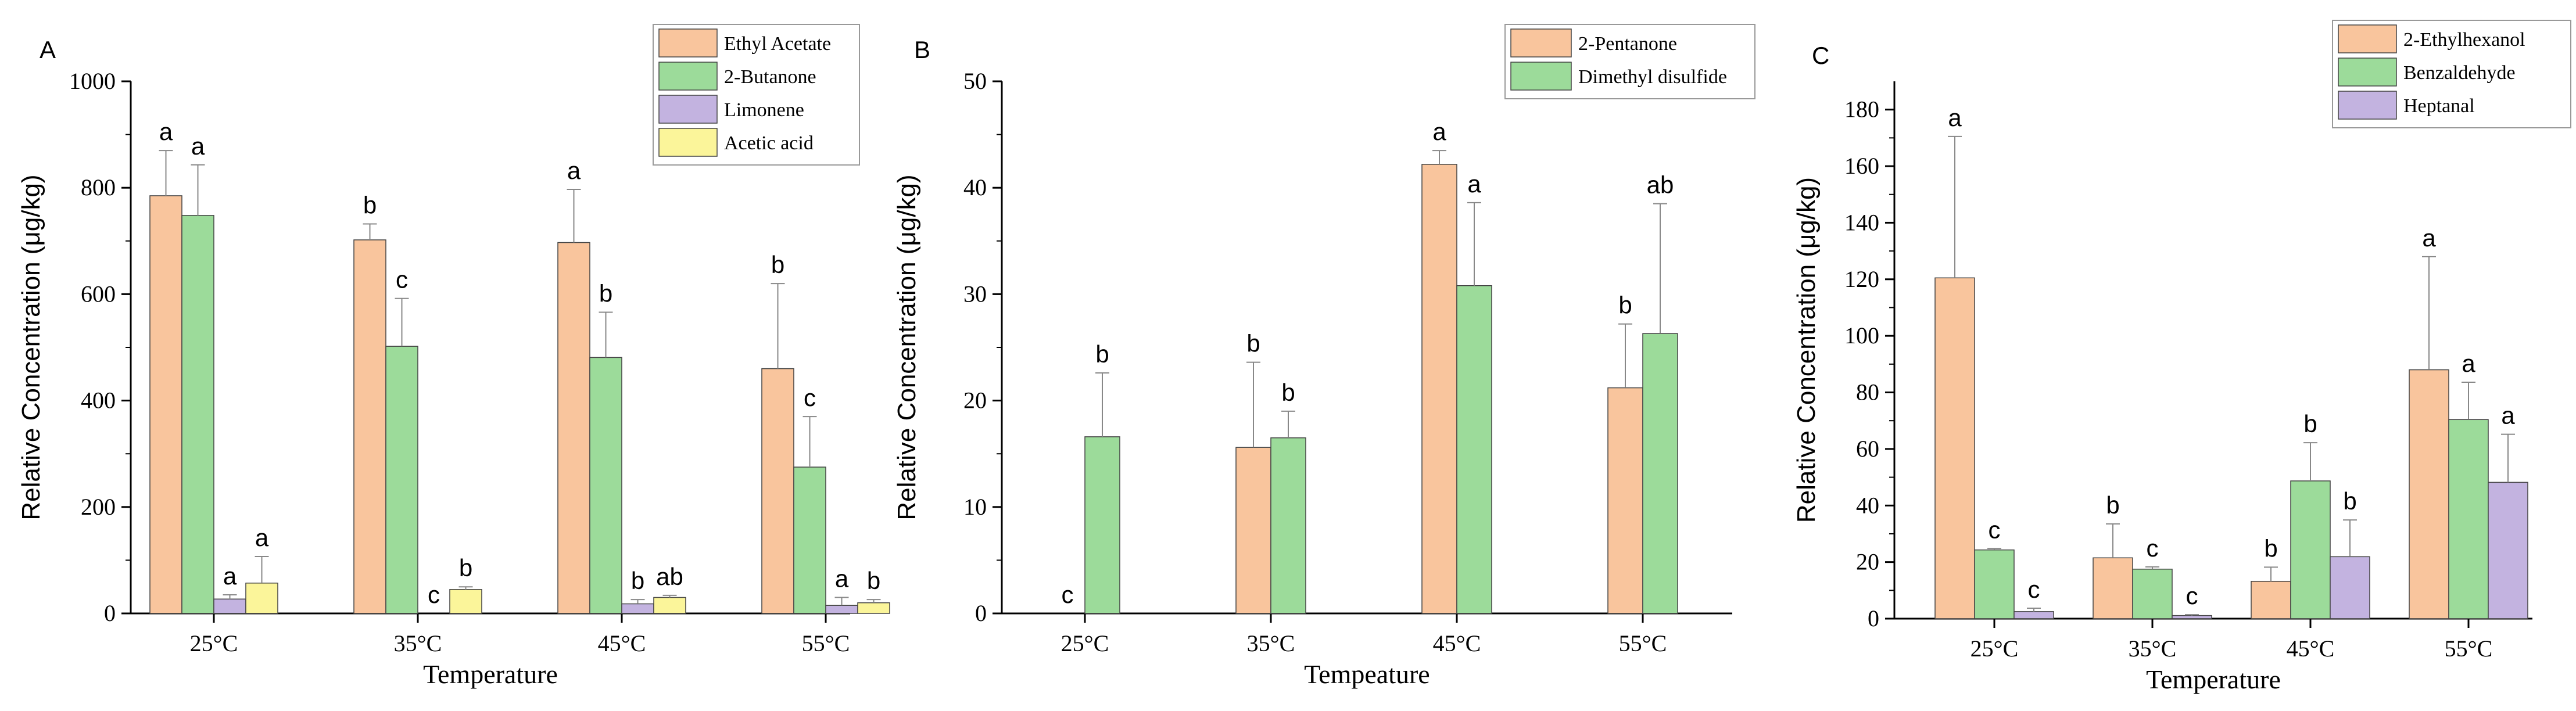 The height and width of the screenshot is (711, 2576). What do you see at coordinates (1867, 392) in the screenshot?
I see `y-tick-label: 80` at bounding box center [1867, 392].